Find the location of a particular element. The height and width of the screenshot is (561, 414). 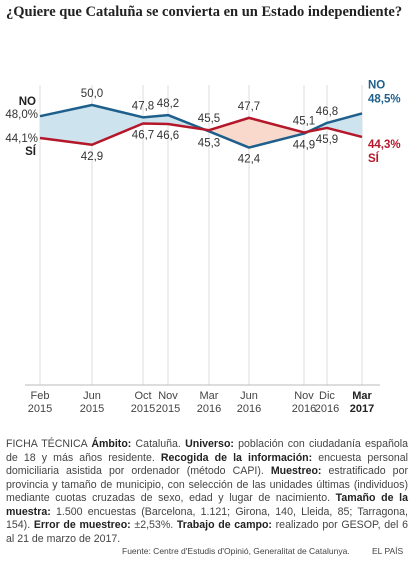

value-label: 45,9 is located at coordinates (327, 140).